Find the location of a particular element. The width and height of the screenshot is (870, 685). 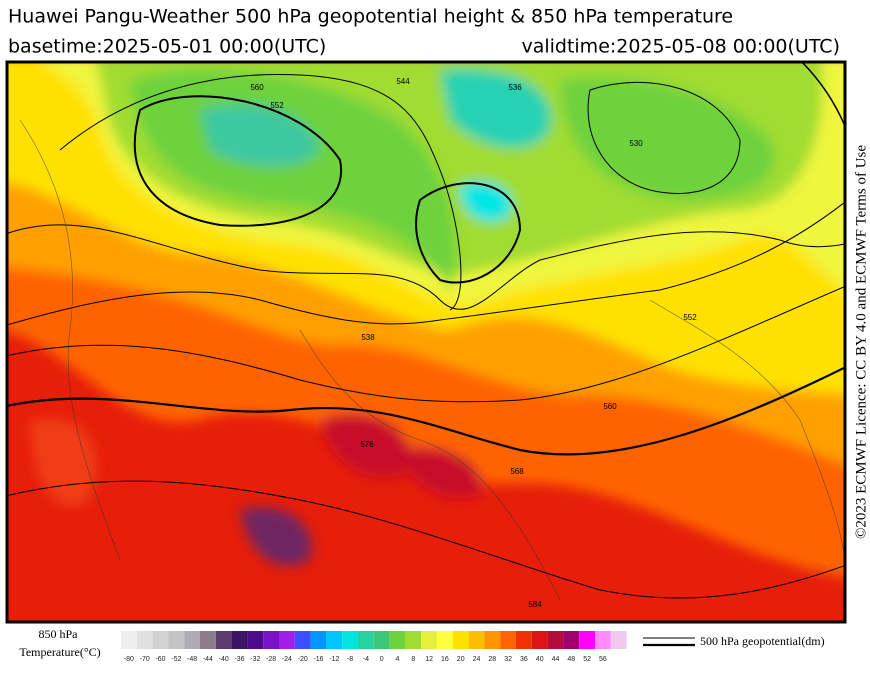

colorbar-tick-label: -32 is located at coordinates (255, 659).